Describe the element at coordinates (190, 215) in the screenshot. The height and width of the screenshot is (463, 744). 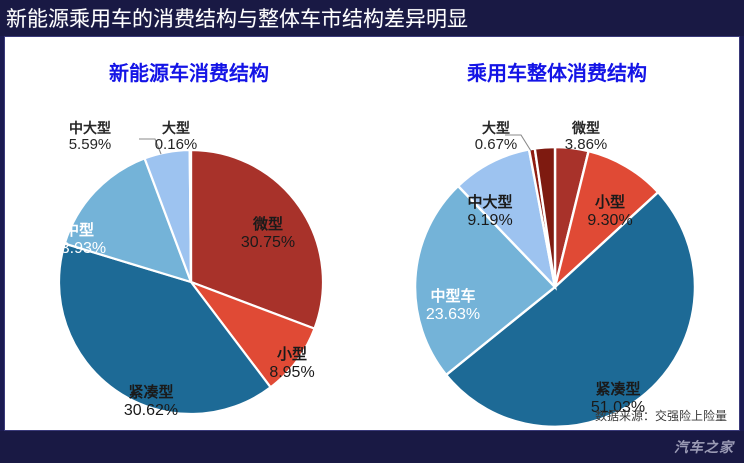
I see `pie-slice-daxing` at that location.